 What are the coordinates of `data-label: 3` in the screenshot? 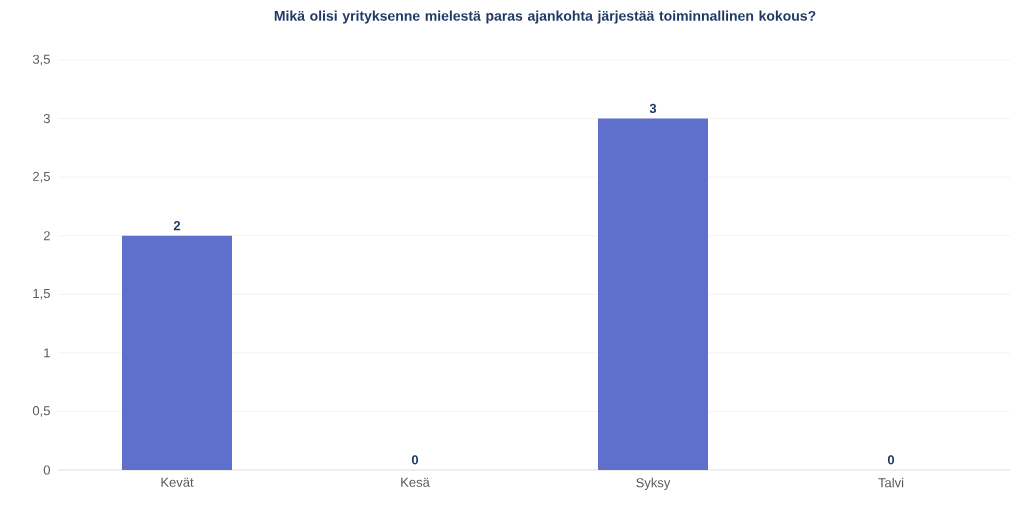 It's located at (653, 108).